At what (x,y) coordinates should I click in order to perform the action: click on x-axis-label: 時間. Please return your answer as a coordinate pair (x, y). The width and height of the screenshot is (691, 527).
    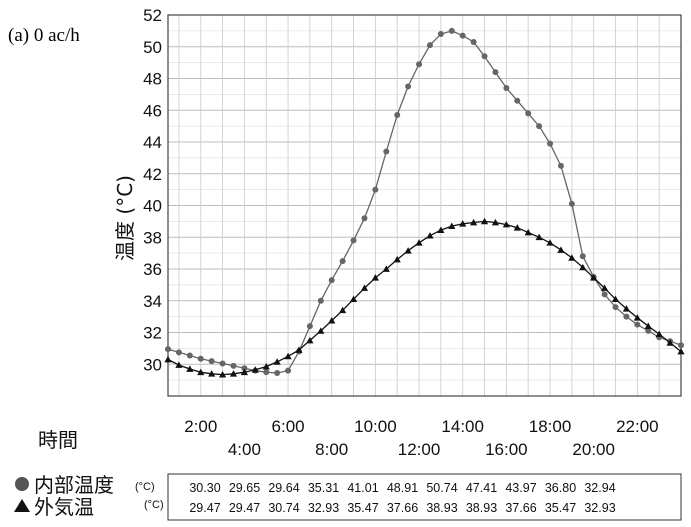
    Looking at the image, I should click on (58, 440).